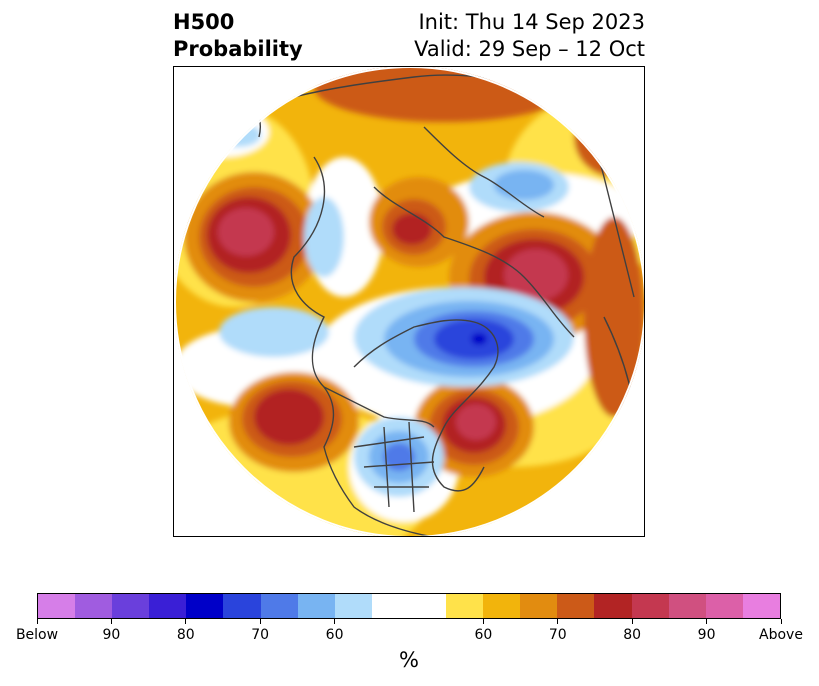 The image size is (819, 686). Describe the element at coordinates (238, 49) in the screenshot. I see `title-field: Probability` at that location.